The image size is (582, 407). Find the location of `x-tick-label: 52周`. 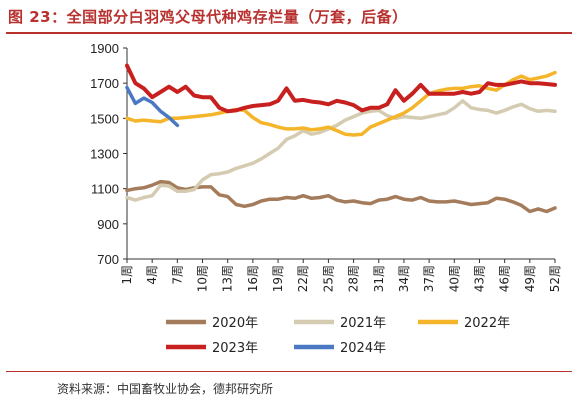

x-tick-label: 52周 is located at coordinates (555, 278).